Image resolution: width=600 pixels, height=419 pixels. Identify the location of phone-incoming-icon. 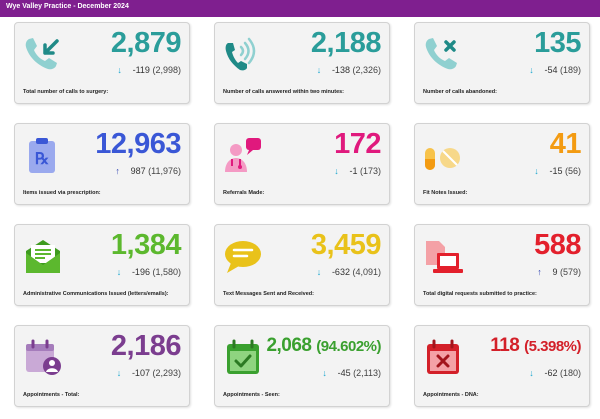
(43, 54).